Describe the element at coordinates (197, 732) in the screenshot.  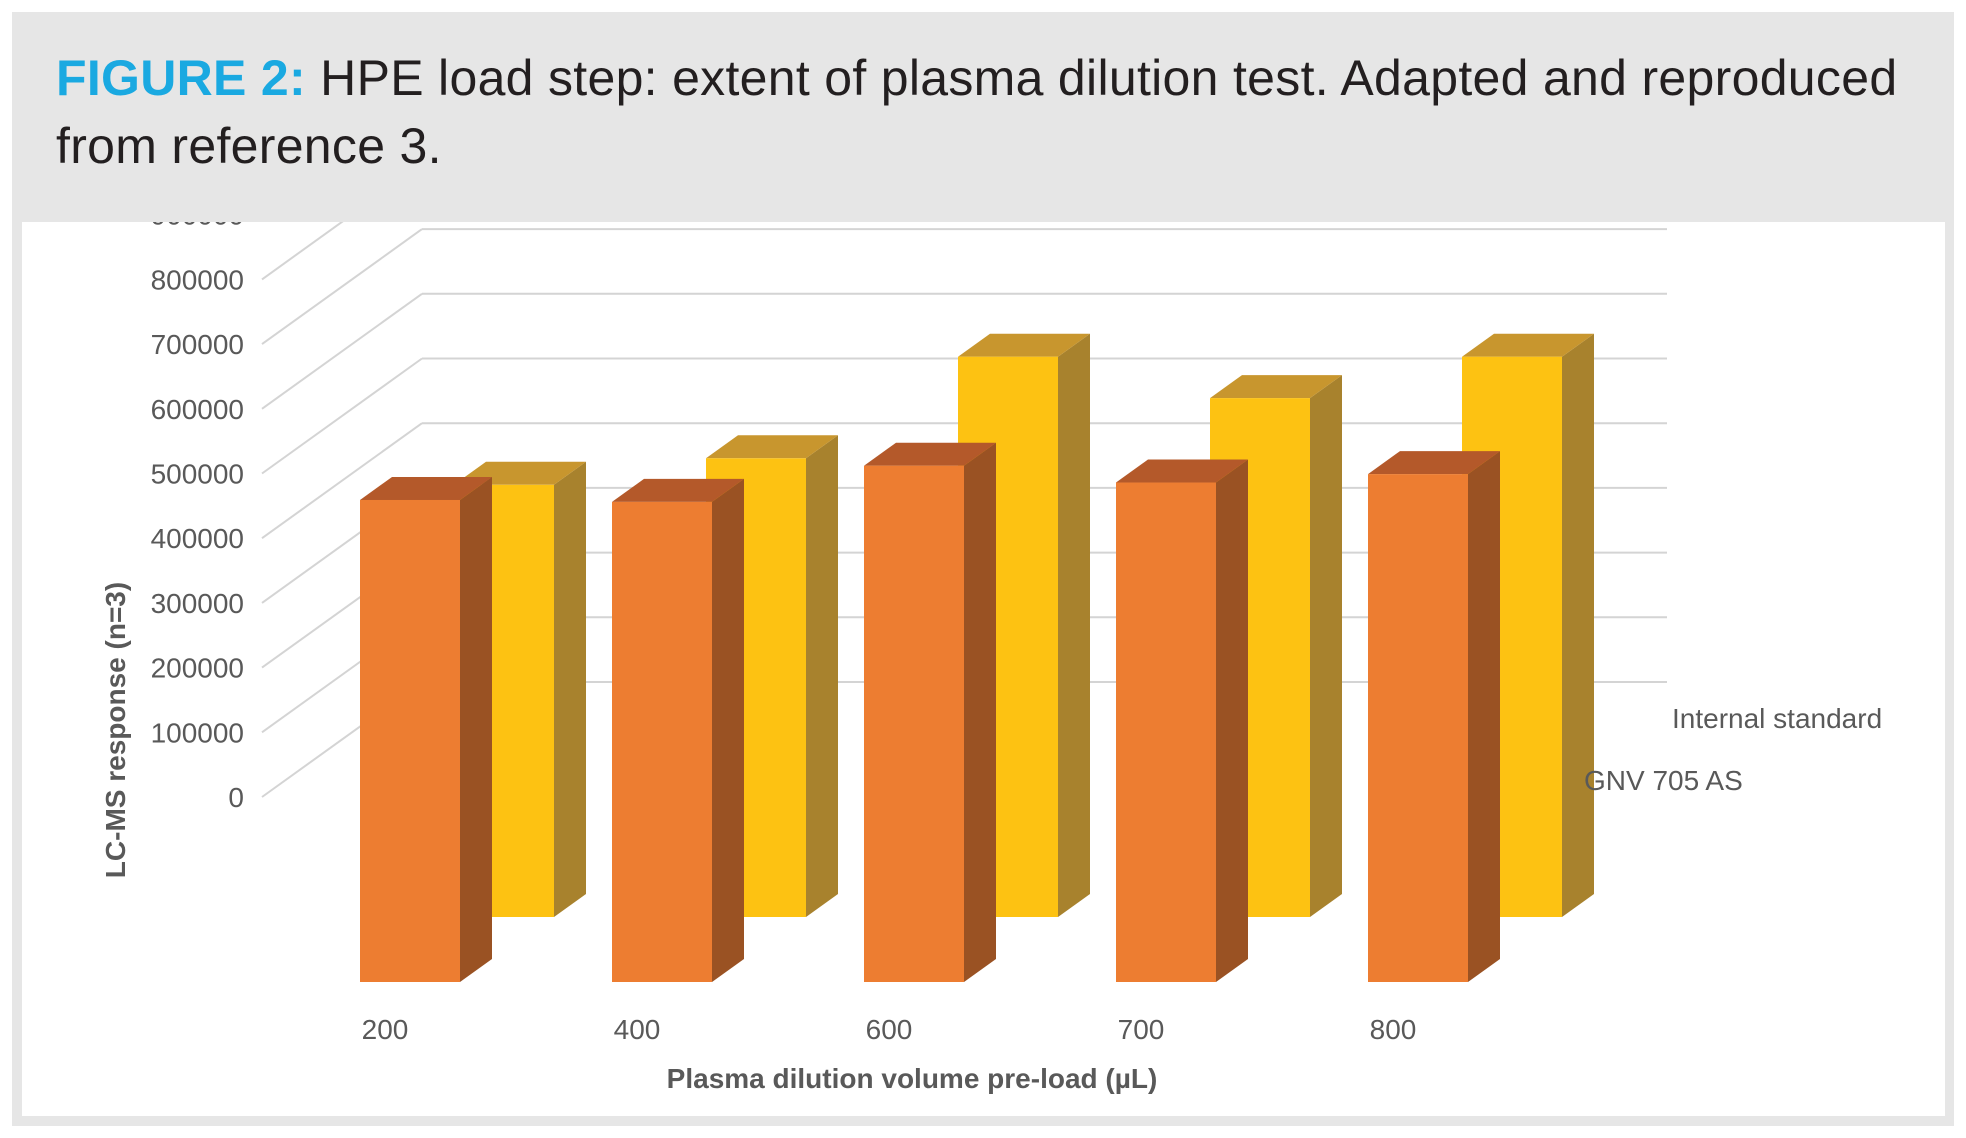
I see `y-tick-label: 100000` at that location.